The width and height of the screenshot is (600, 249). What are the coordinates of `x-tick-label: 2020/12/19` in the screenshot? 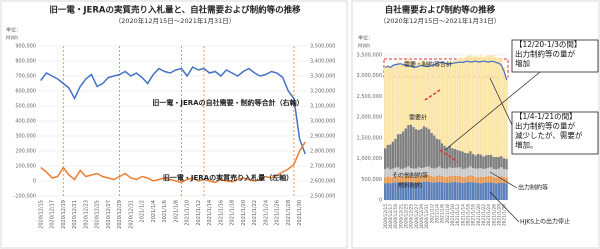 It's located at (64, 214).